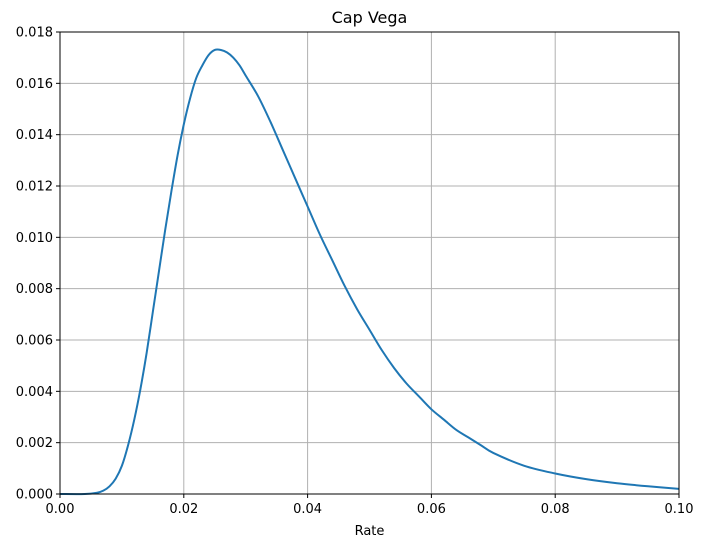 The width and height of the screenshot is (704, 547). I want to click on y-tick-label: 0.006, so click(34, 341).